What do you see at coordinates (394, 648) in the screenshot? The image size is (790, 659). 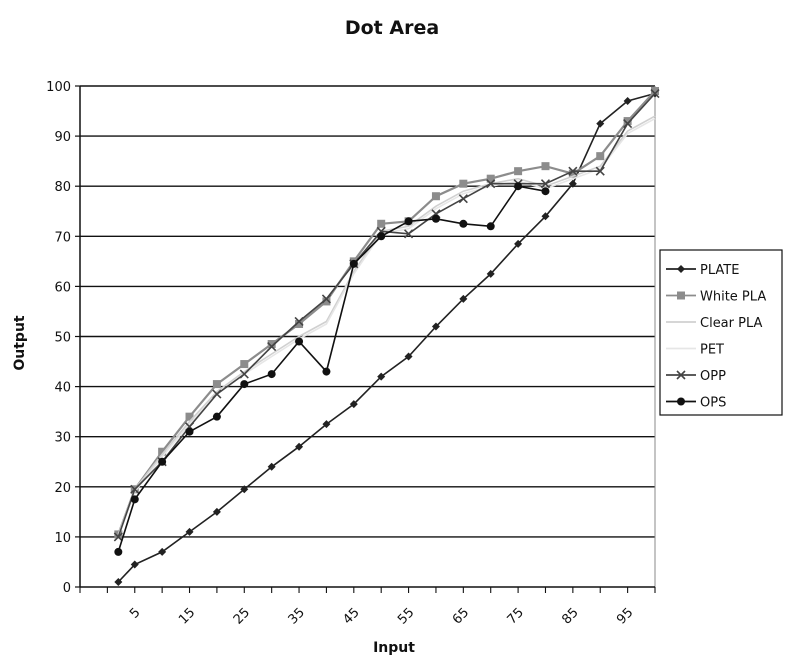 I see `x-axis-title: Input` at bounding box center [394, 648].